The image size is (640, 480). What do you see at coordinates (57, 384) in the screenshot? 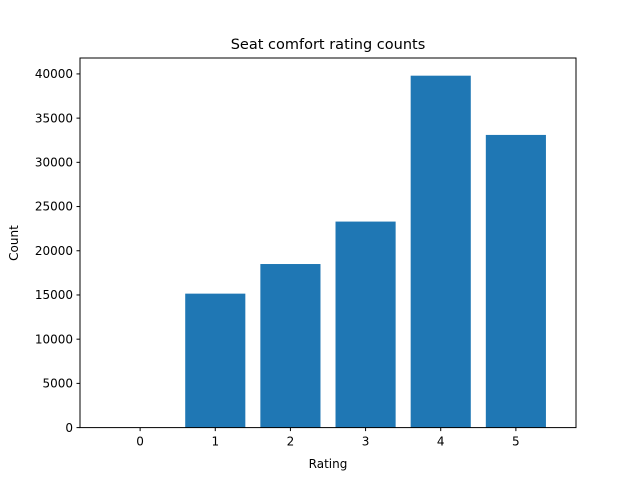
I see `y-tick-label: 5000` at bounding box center [57, 384].